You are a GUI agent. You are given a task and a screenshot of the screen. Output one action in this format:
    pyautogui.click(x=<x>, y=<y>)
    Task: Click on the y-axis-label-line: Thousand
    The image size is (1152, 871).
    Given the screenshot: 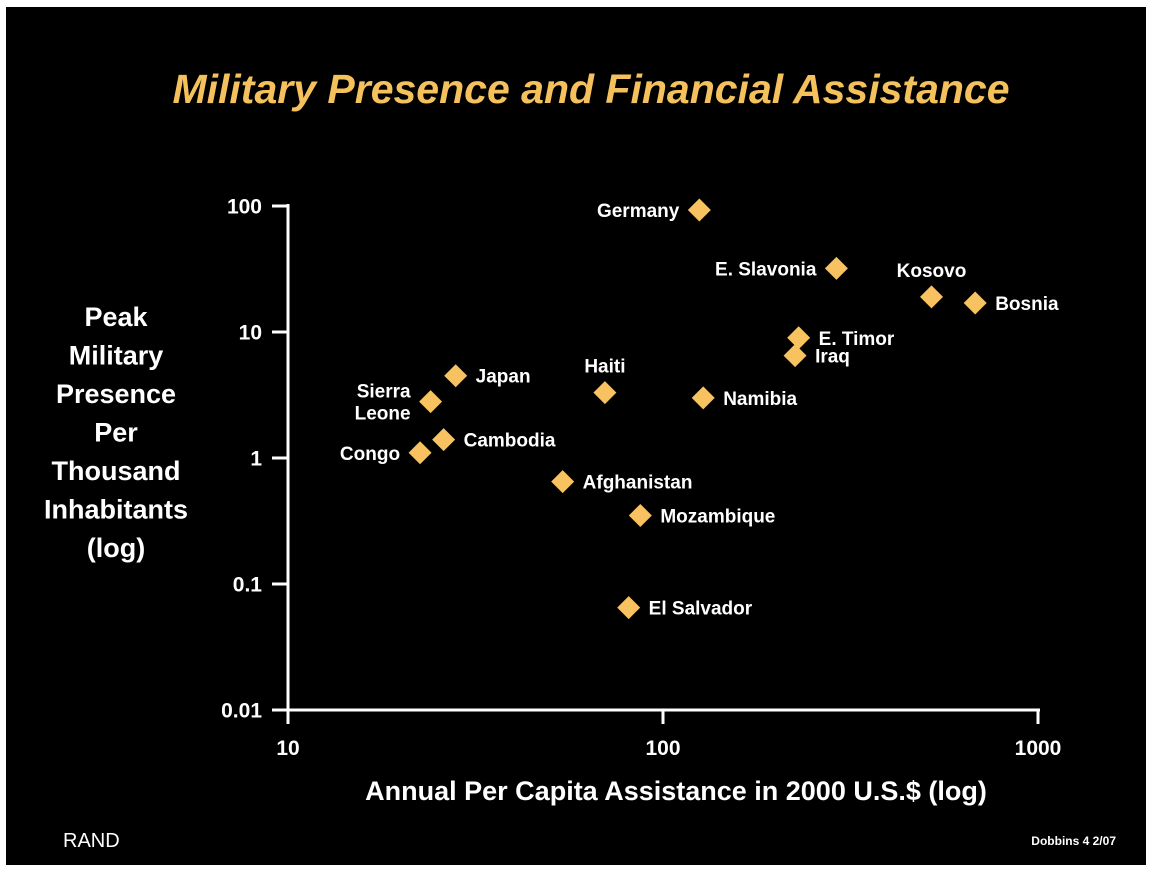 What is the action you would take?
    pyautogui.click(x=116, y=471)
    